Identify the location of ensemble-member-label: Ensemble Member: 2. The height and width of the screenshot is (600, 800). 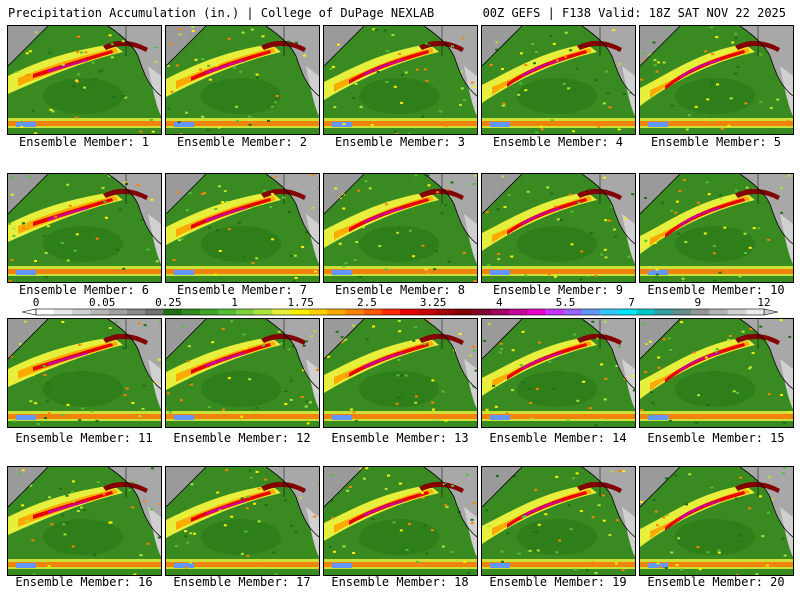
(242, 142).